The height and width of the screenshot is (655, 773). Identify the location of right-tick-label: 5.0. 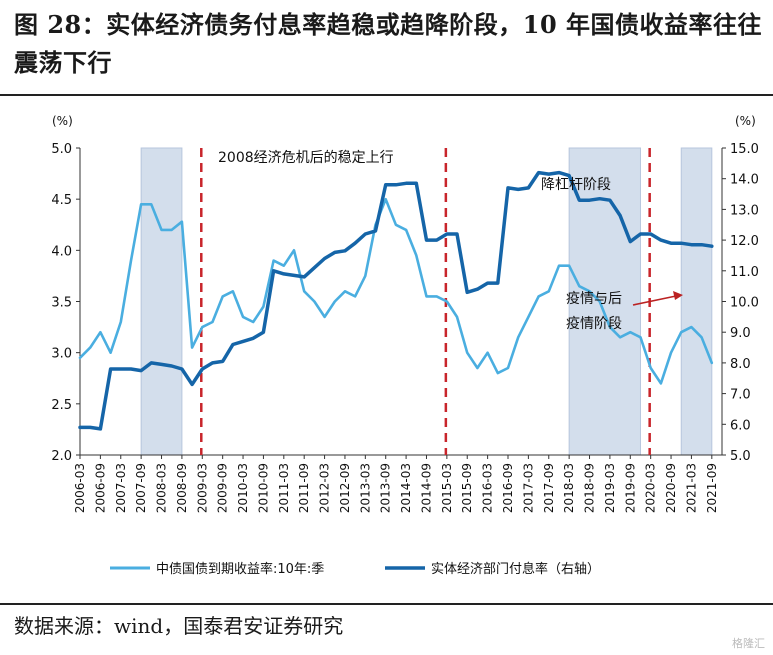
(740, 456).